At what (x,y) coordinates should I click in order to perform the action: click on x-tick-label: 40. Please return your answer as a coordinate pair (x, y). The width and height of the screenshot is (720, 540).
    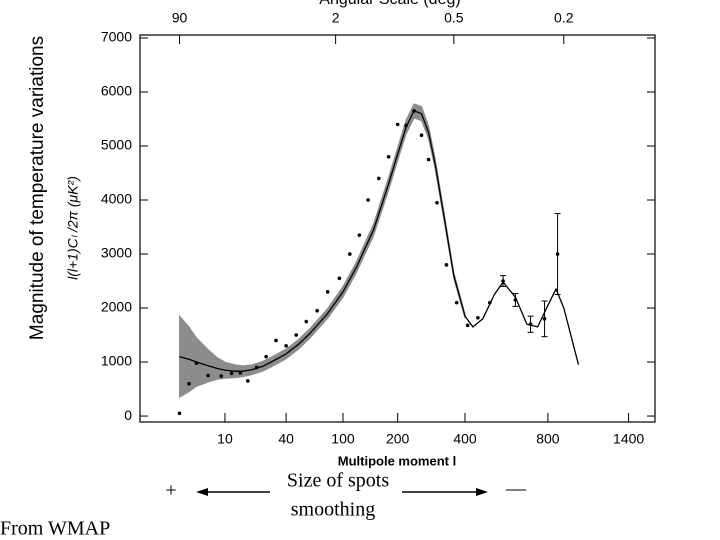
    Looking at the image, I should click on (286, 439).